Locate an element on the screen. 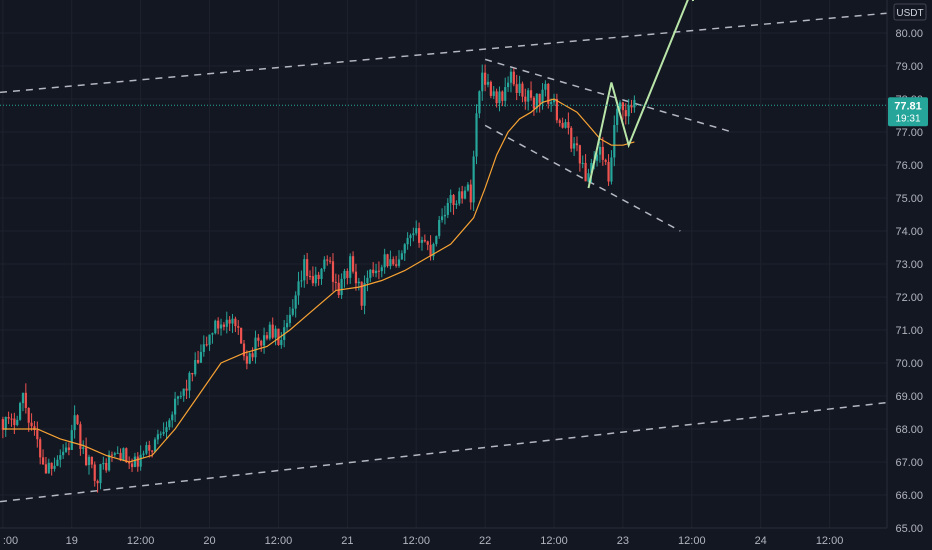 The image size is (932, 550). price-axis is located at coordinates (909, 264).